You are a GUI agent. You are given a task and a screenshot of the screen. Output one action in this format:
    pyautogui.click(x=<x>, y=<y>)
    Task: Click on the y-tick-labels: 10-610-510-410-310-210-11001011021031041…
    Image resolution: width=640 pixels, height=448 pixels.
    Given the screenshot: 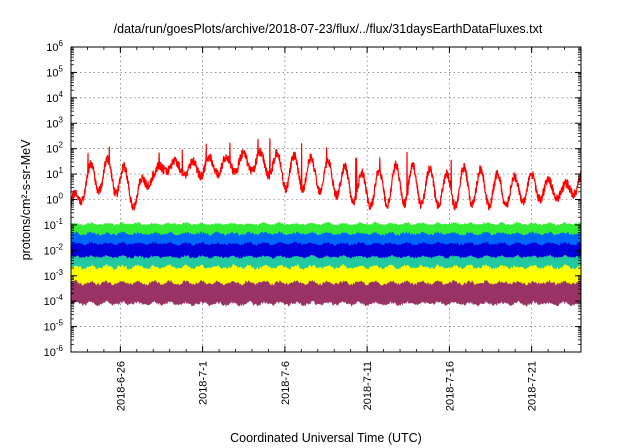 What is the action you would take?
    pyautogui.click(x=54, y=199)
    